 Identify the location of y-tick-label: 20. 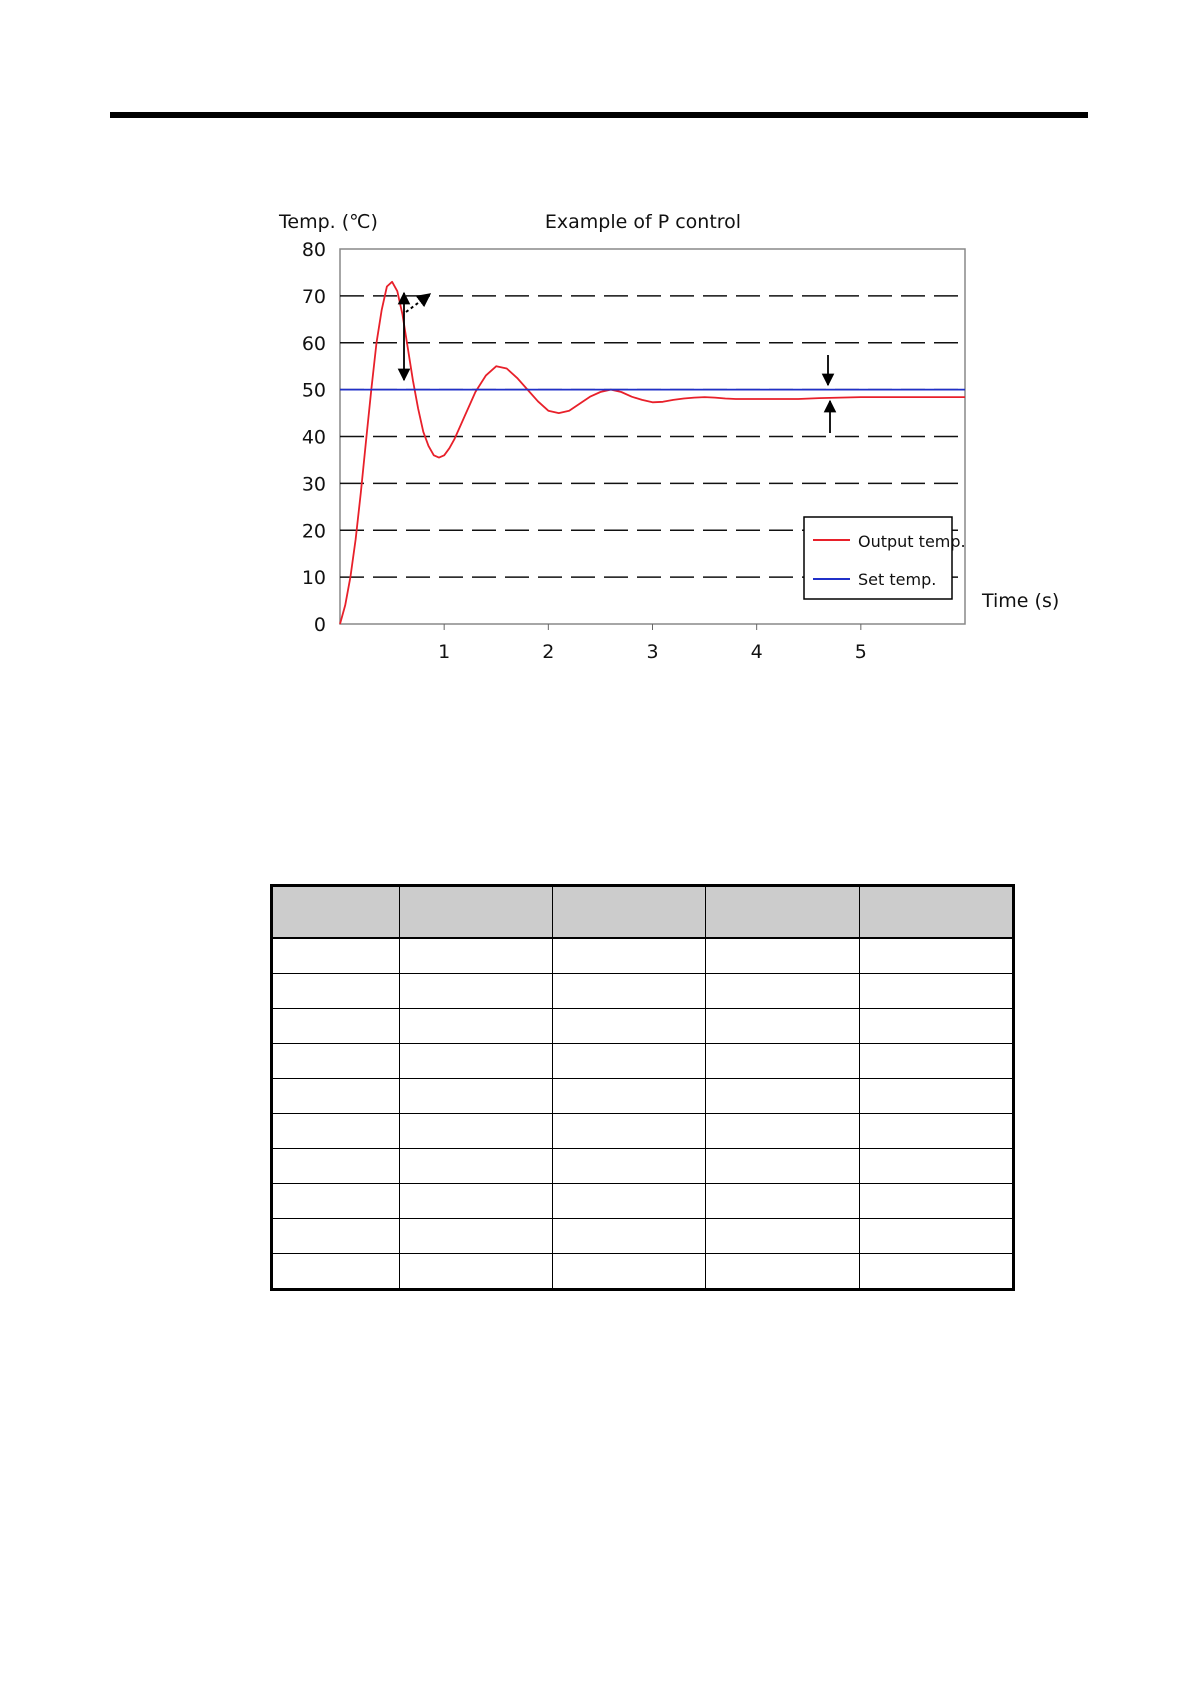
(314, 531).